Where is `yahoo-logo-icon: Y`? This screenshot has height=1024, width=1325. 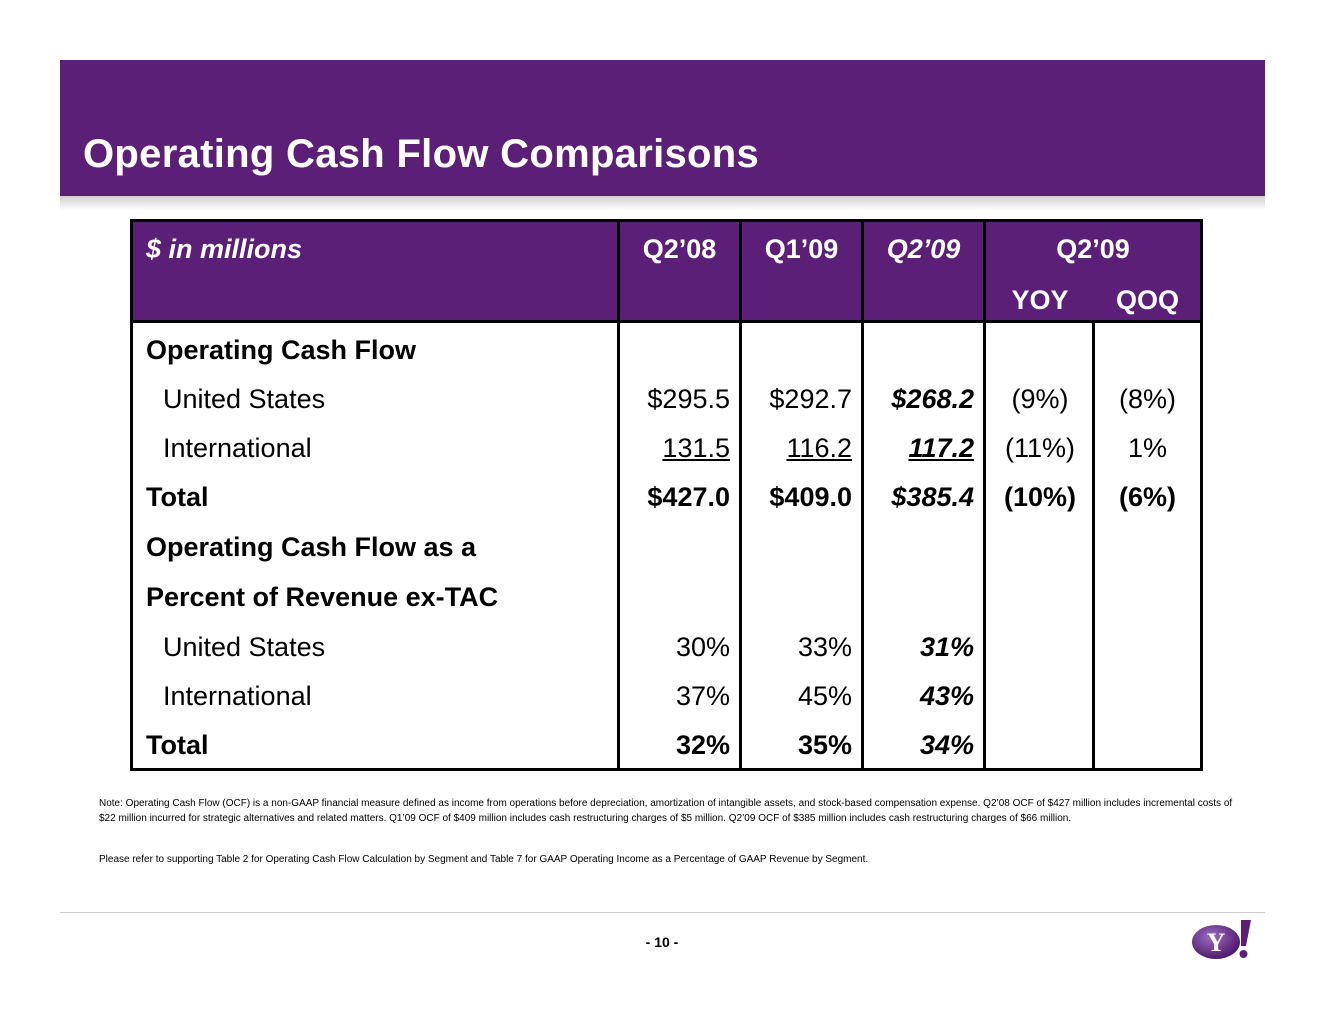 yahoo-logo-icon: Y is located at coordinates (1221, 939).